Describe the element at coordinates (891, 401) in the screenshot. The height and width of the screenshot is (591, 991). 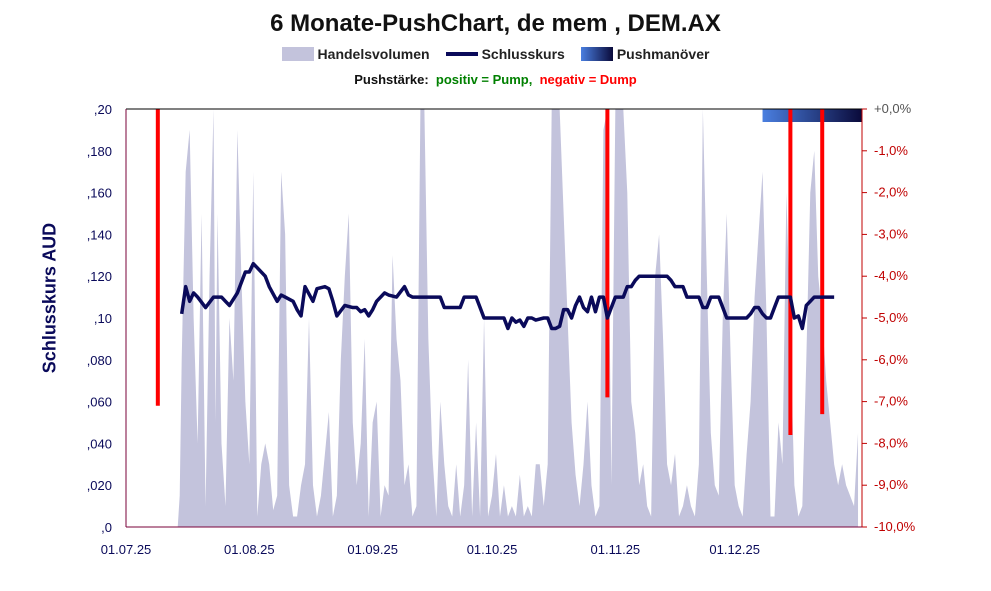
I see `y2-tick-label: -7,0%` at that location.